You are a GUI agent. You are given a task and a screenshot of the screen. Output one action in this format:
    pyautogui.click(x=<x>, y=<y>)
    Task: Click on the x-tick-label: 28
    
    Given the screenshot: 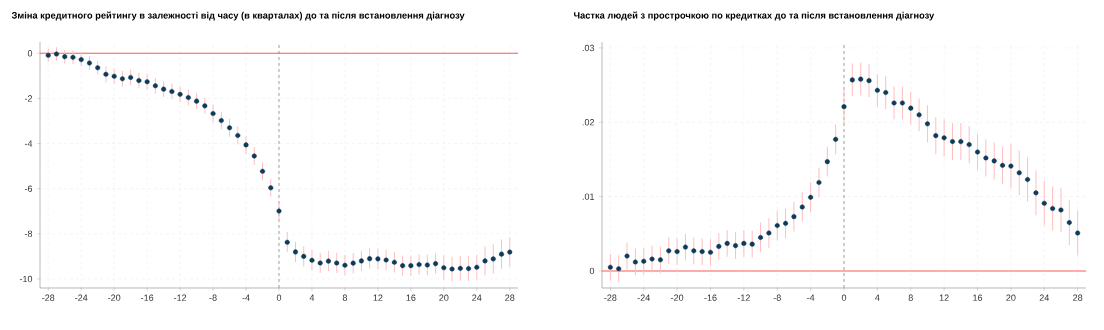 What is the action you would take?
    pyautogui.click(x=1078, y=297)
    